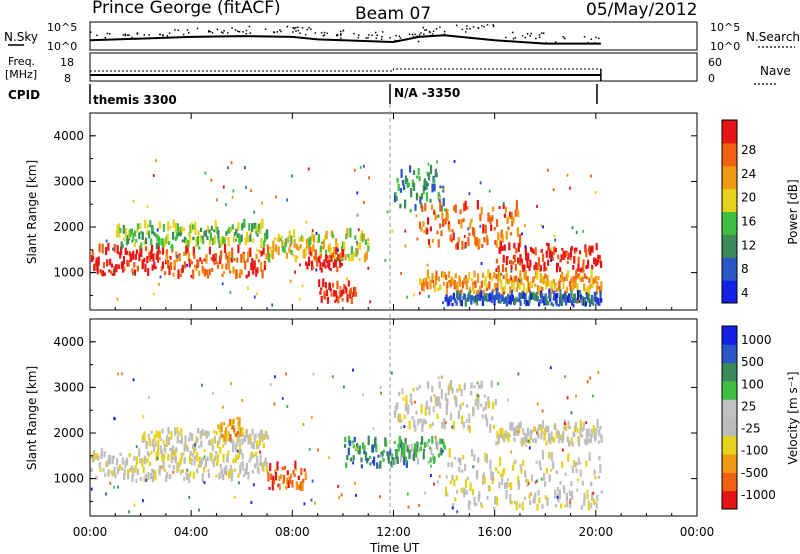 The width and height of the screenshot is (800, 554). I want to click on noise-right-tick-top: 10^5, so click(725, 27).